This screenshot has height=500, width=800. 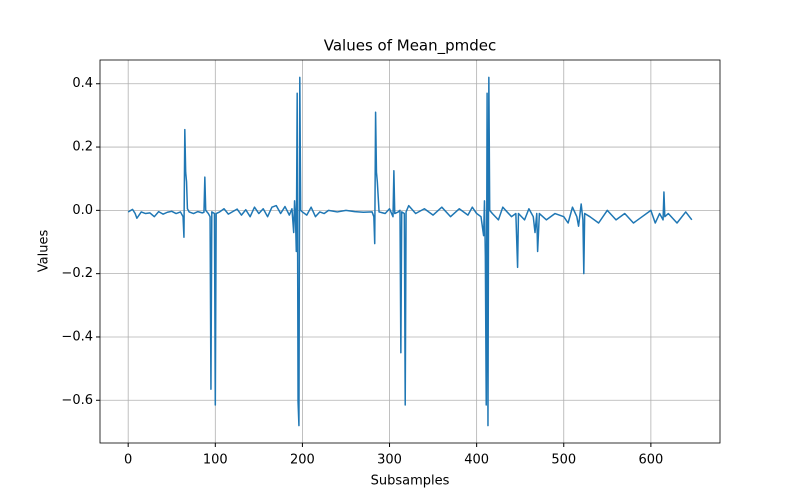 I want to click on x-tick-label: 600, so click(x=650, y=460).